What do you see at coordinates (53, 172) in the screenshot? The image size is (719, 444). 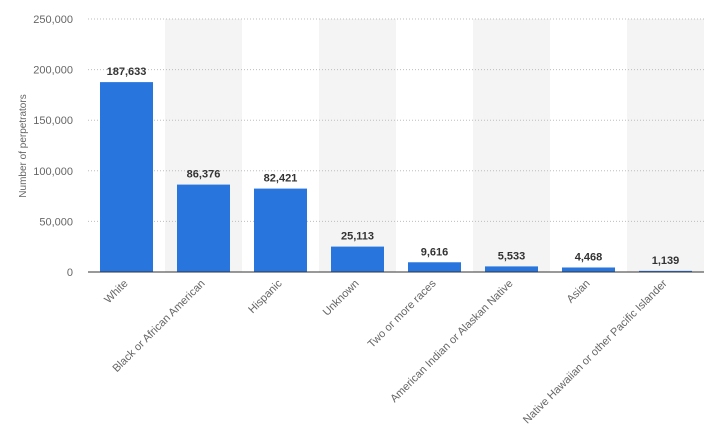 I see `y-tick-label: 100,000` at bounding box center [53, 172].